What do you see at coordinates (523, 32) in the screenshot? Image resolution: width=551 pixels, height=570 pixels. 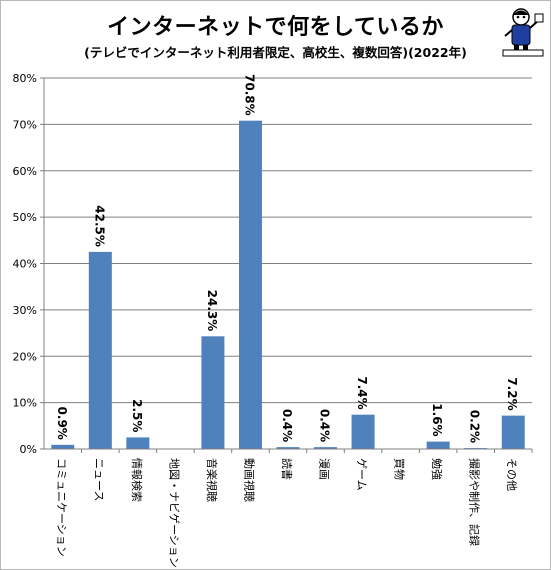 I see `mascot-logo` at bounding box center [523, 32].